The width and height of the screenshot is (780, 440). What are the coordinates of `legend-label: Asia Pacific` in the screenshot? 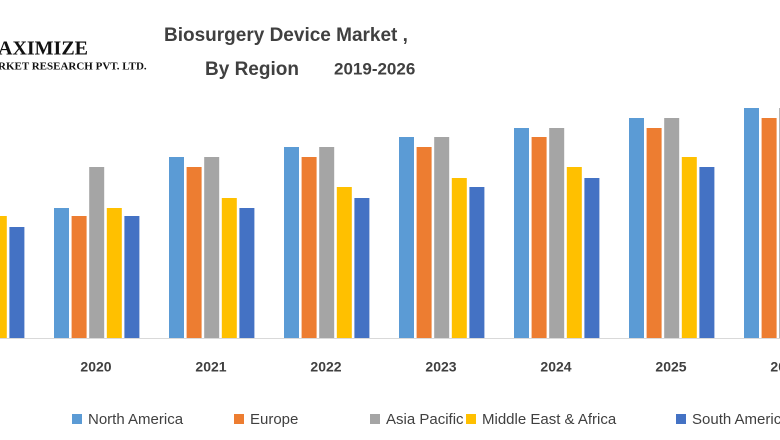 It's located at (425, 419).